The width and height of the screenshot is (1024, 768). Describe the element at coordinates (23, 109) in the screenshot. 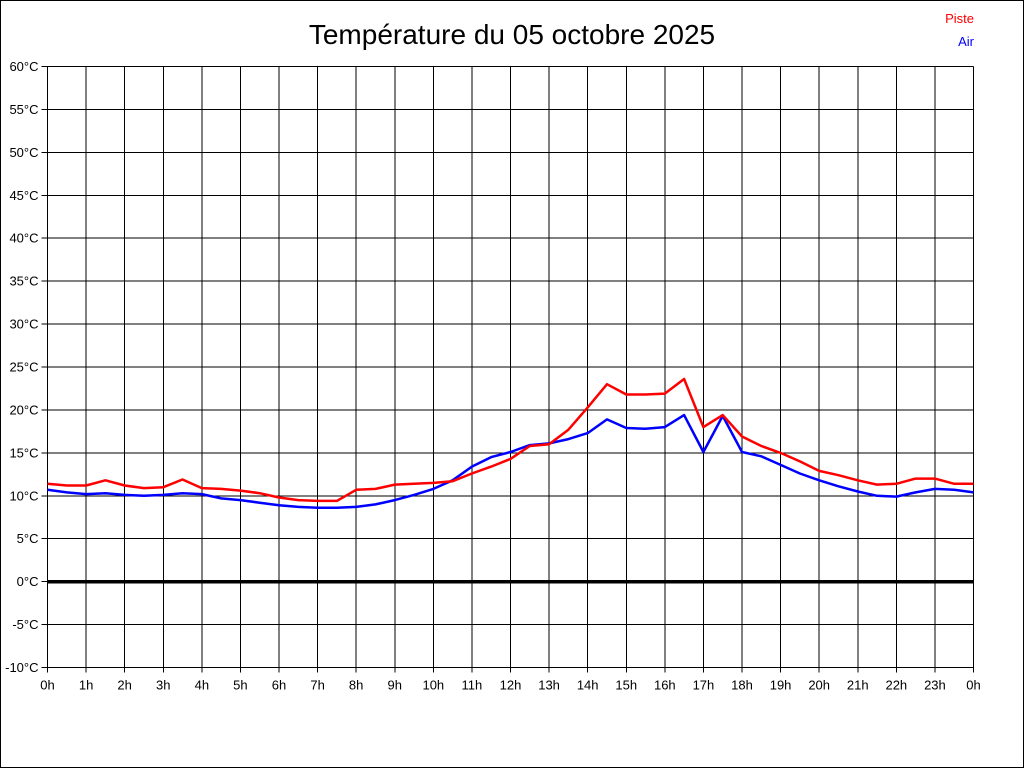

I see `svg-text: 55°C` at that location.